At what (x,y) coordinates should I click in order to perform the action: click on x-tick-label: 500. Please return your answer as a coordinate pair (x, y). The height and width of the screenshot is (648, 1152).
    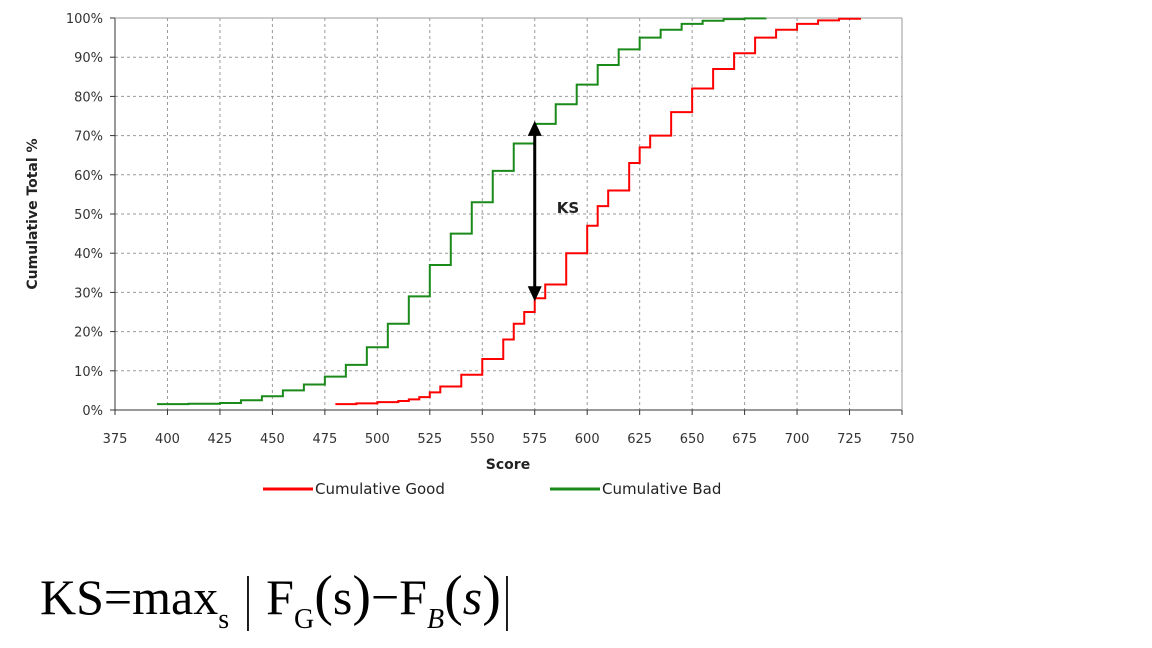
    Looking at the image, I should click on (377, 439).